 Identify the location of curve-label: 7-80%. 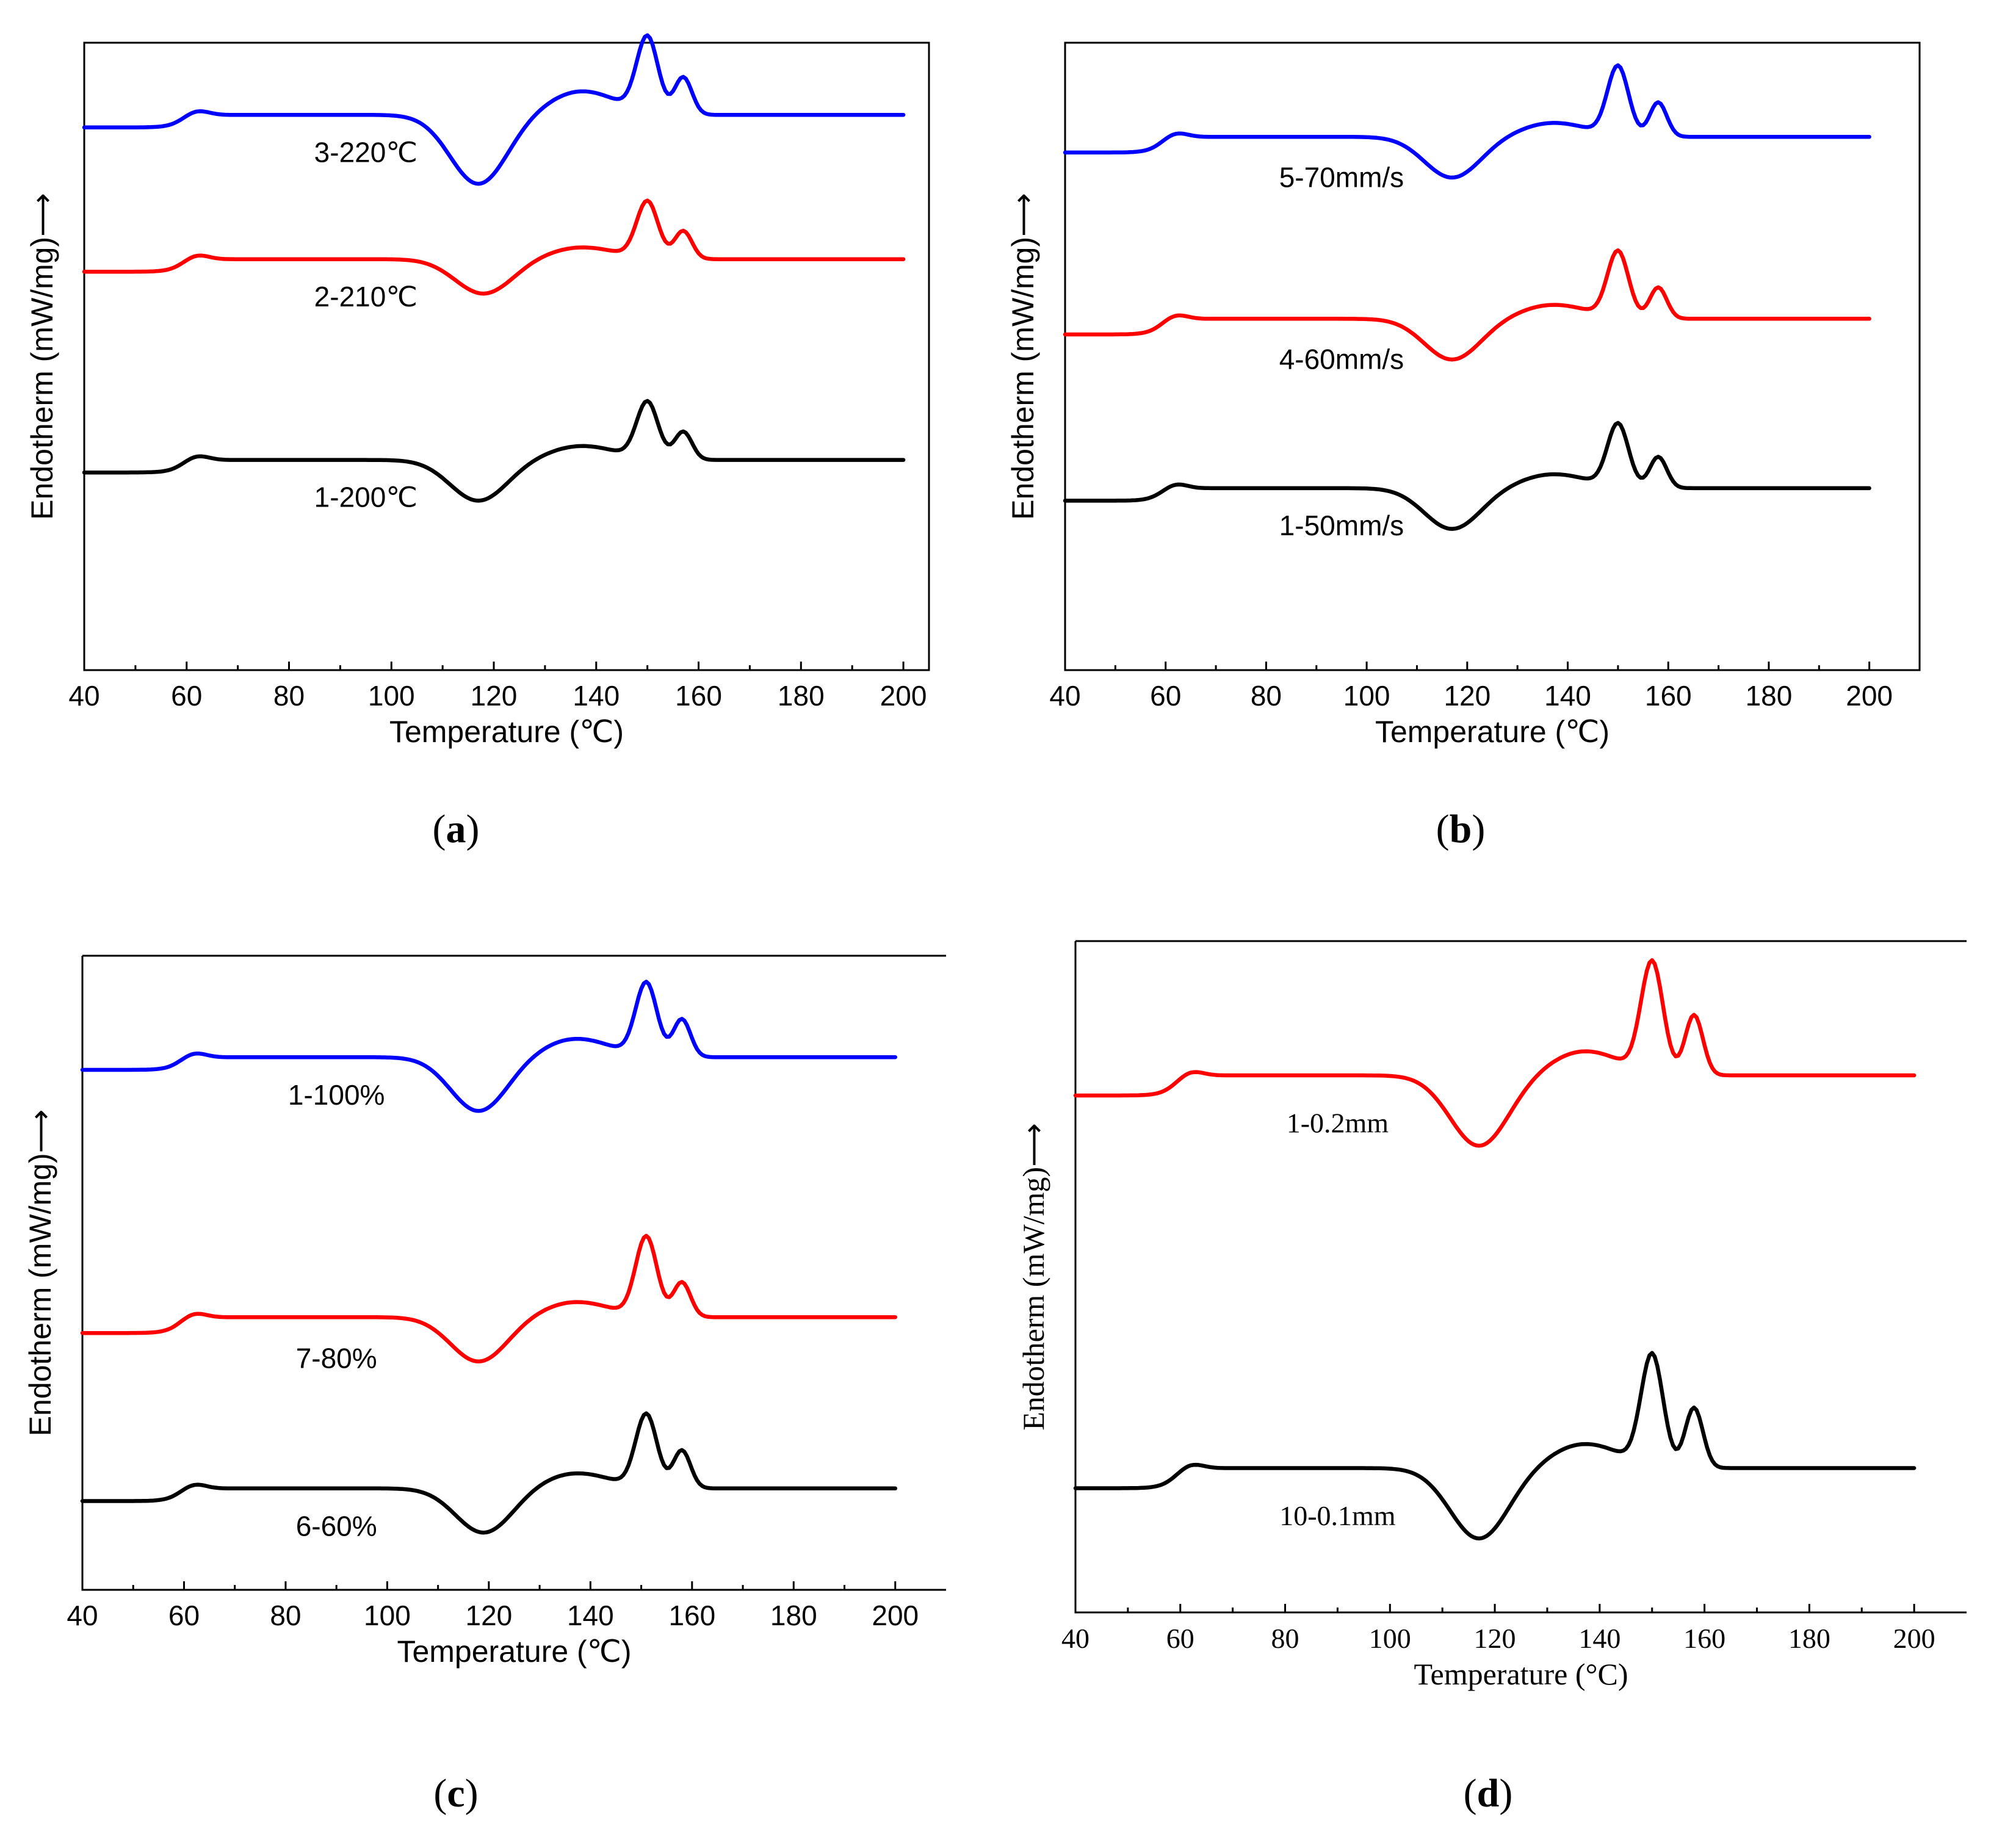
(336, 1358).